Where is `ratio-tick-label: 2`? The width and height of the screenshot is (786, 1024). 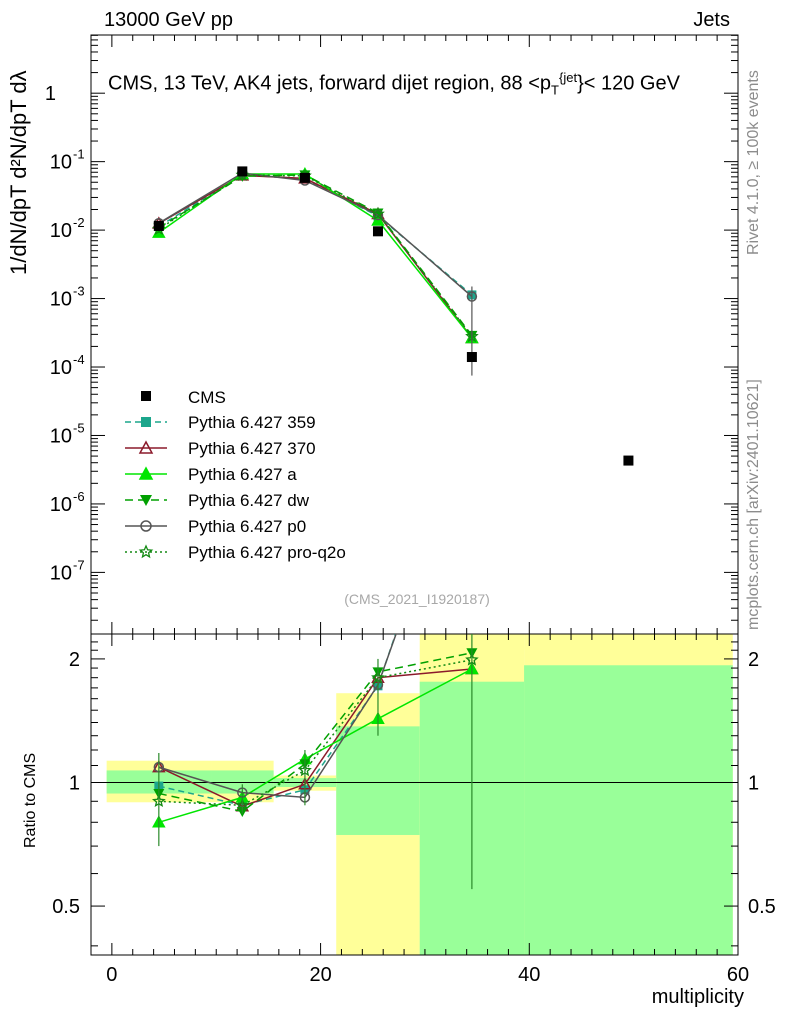
ratio-tick-label: 2 is located at coordinates (74, 660).